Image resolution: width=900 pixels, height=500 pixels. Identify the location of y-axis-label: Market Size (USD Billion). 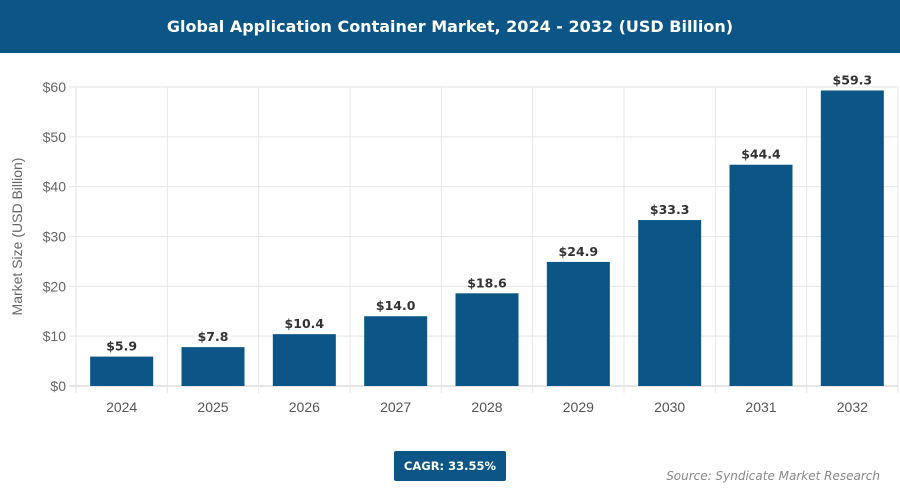
(17, 237).